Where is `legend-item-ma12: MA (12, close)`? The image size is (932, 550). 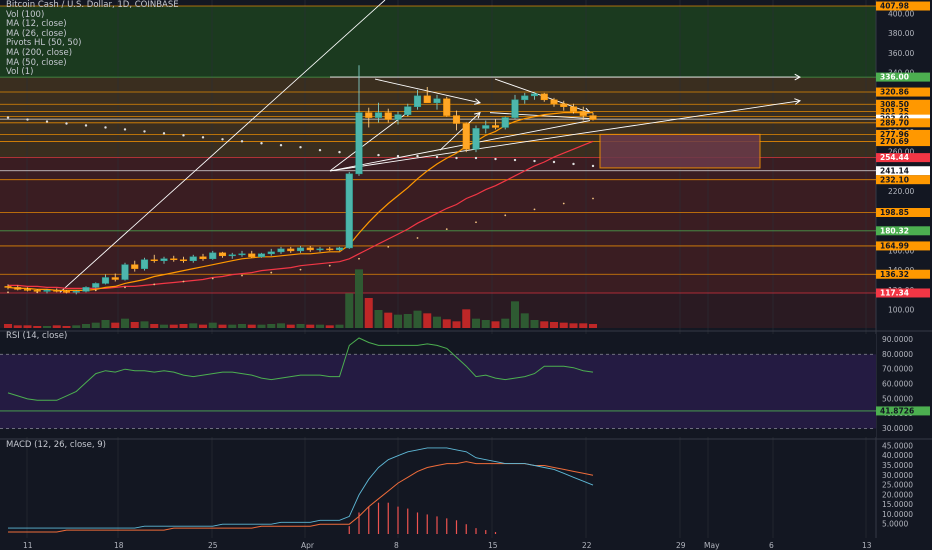
legend-item-ma12: MA (12, close) is located at coordinates (36, 24).